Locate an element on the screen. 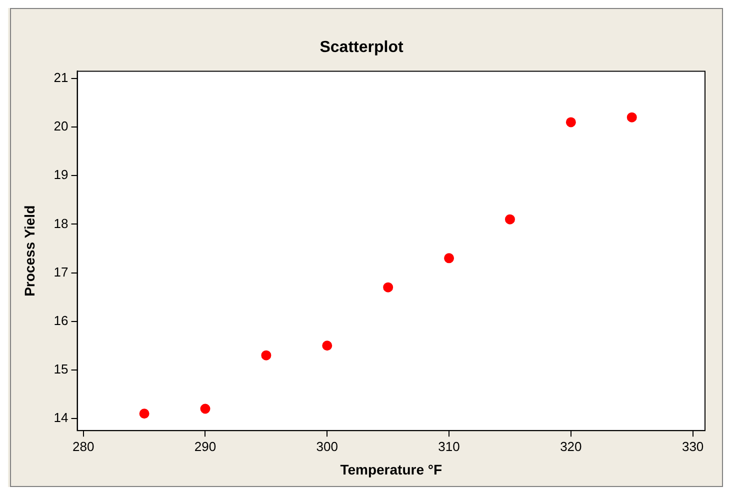 This screenshot has width=731, height=495. y-tick-label: 18 is located at coordinates (61, 223).